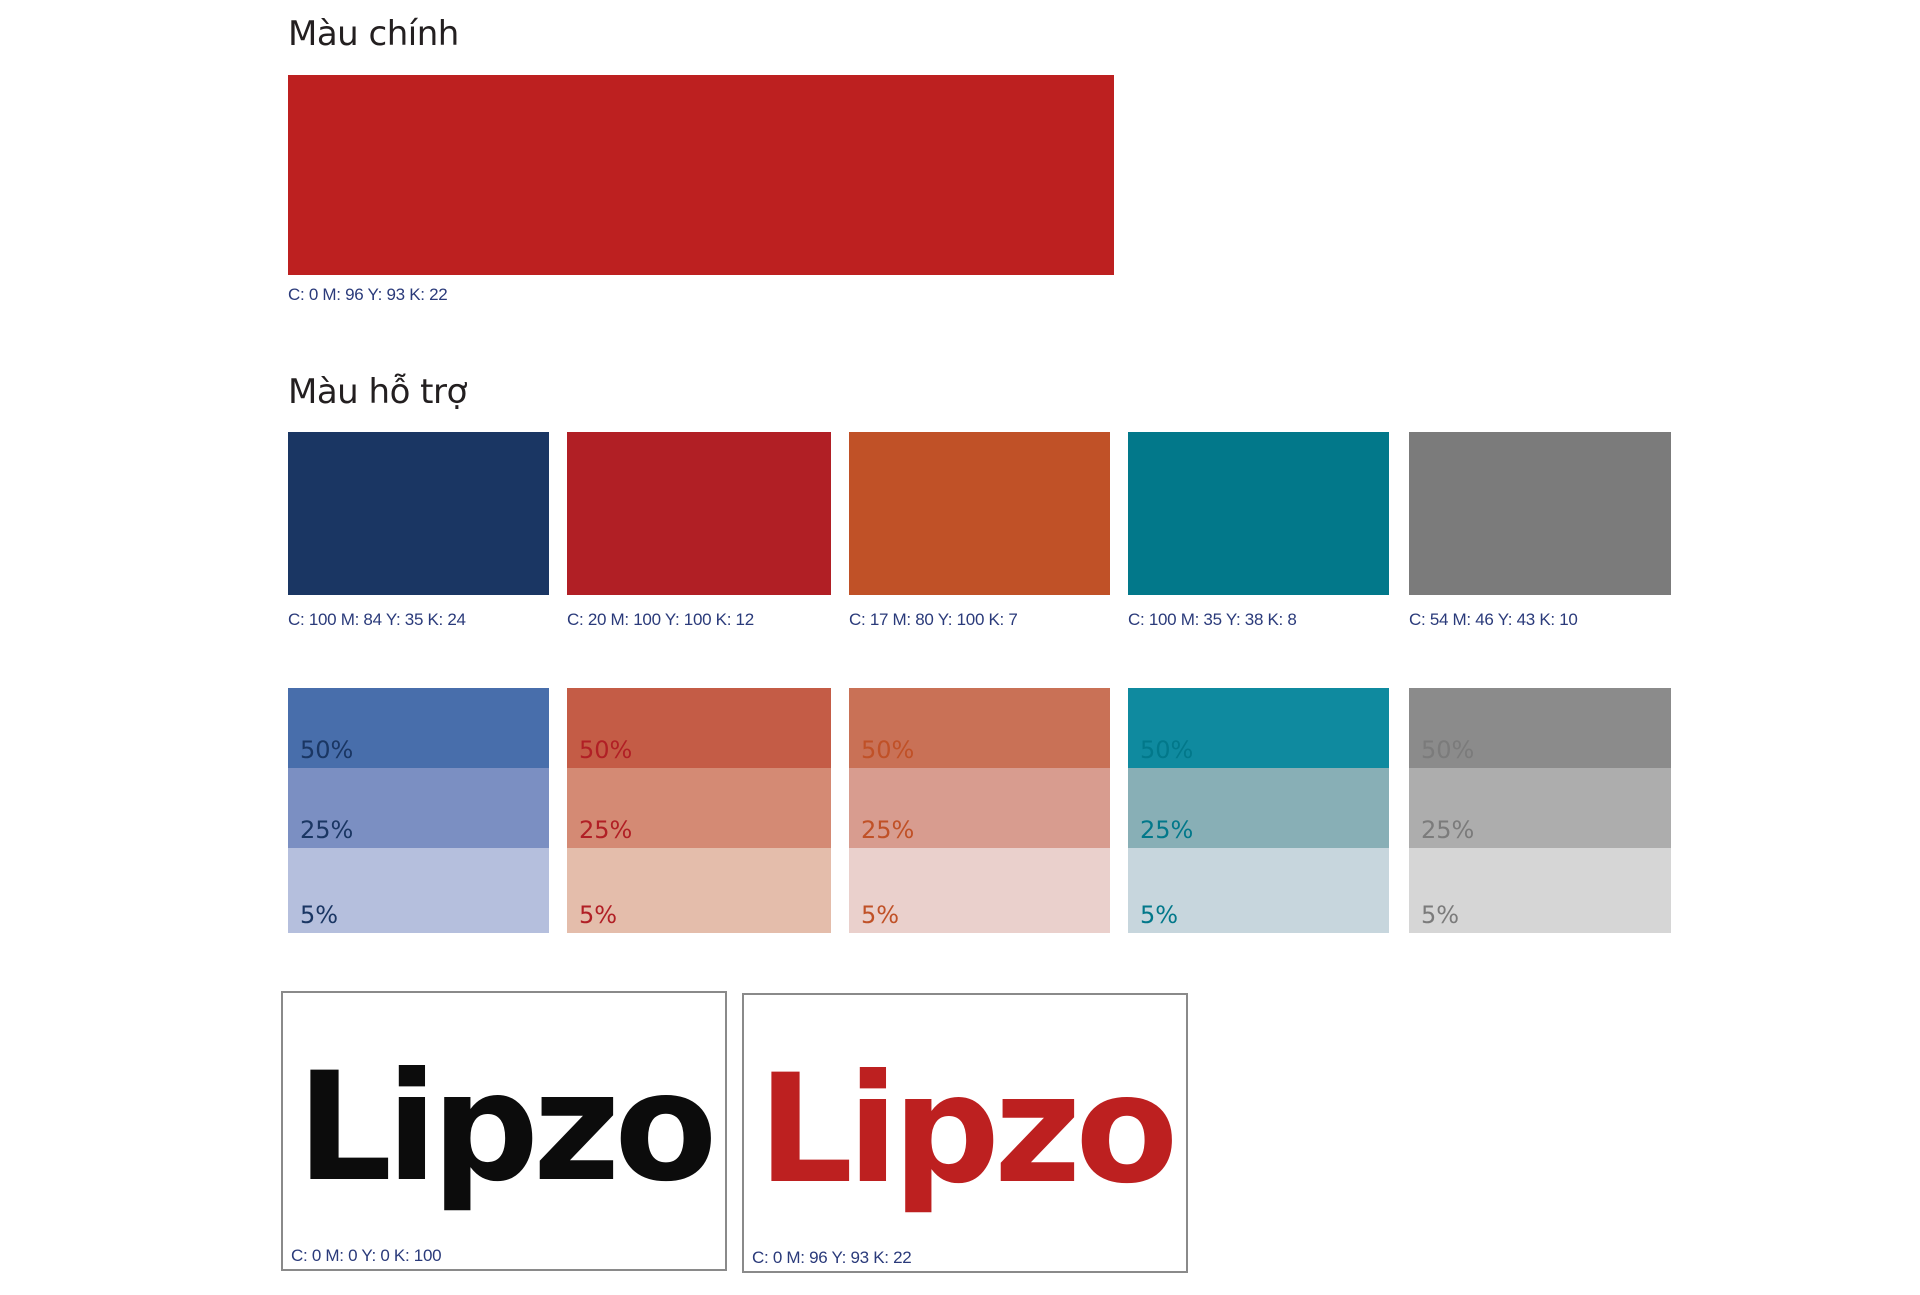  I want to click on primary-color-swatch, so click(701, 175).